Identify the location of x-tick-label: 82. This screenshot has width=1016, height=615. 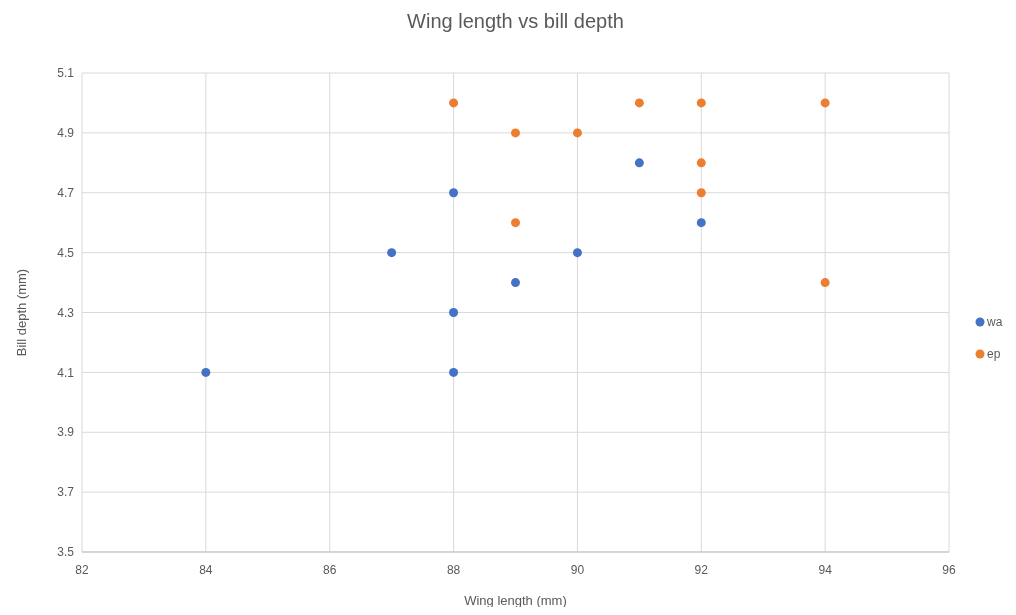
(82, 570).